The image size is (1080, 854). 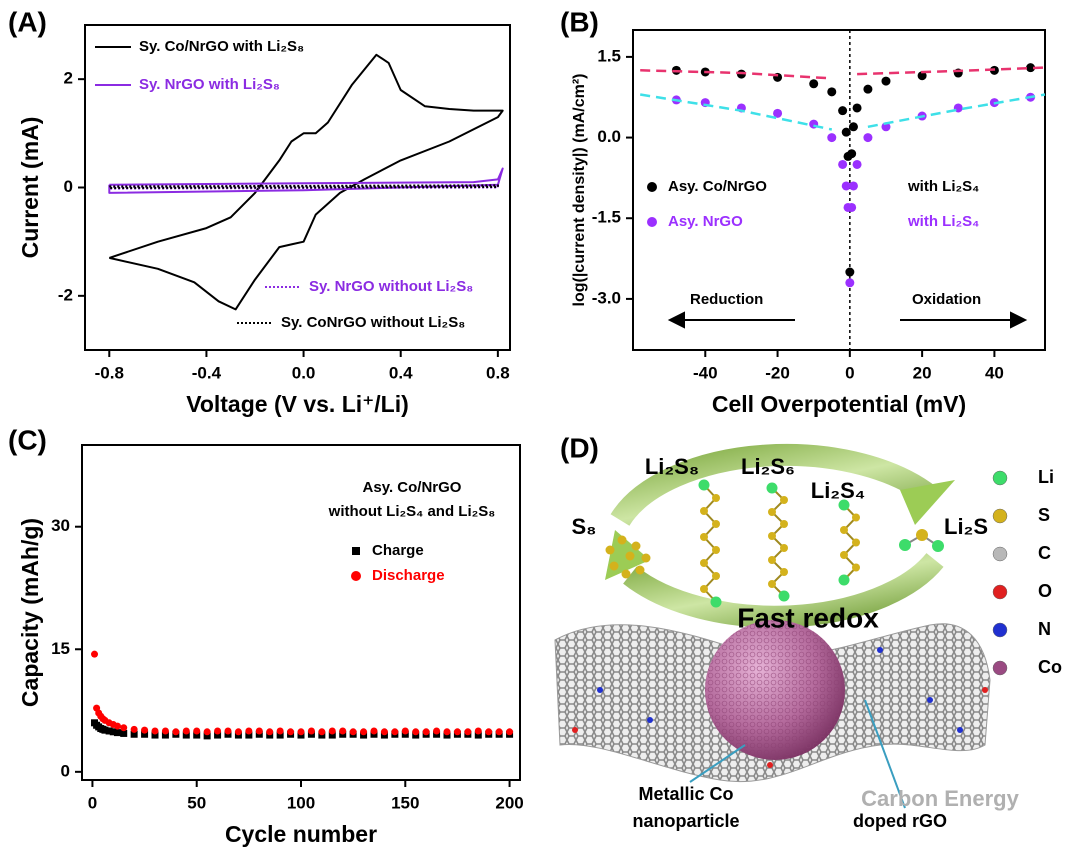 I want to click on x-tick-label: 100, so click(x=301, y=802).